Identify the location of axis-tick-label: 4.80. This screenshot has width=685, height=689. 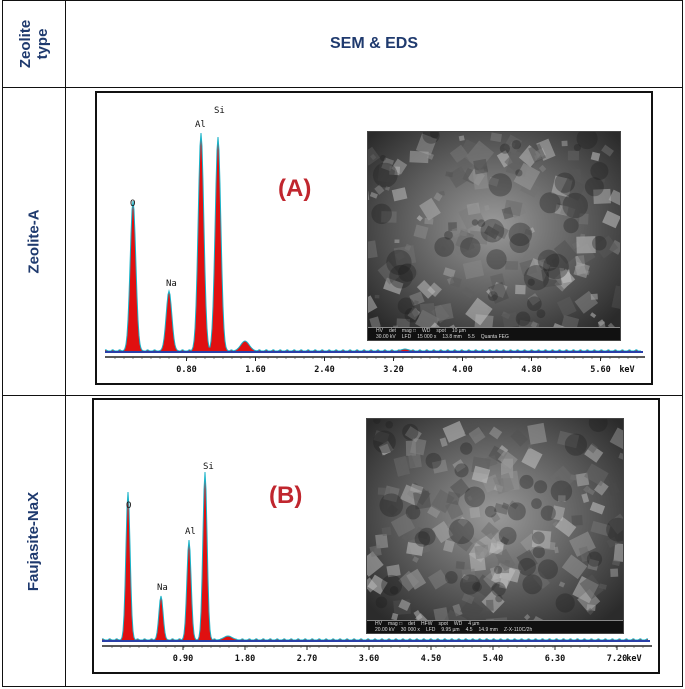
(531, 370).